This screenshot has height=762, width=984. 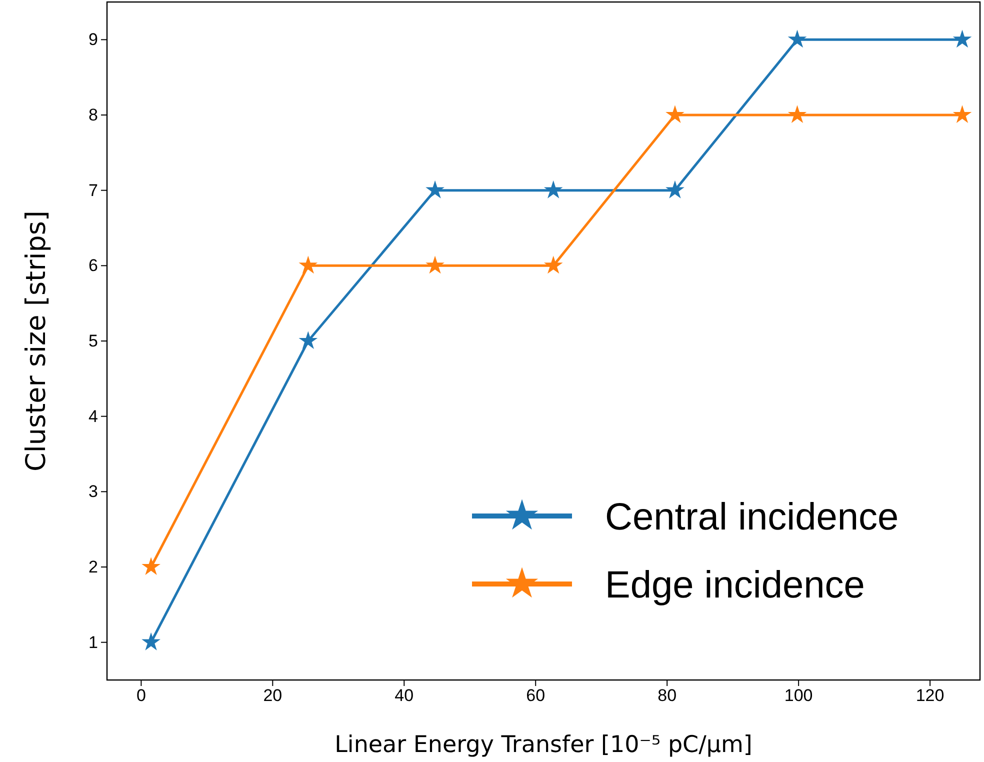 What do you see at coordinates (798, 696) in the screenshot?
I see `x-tick-label: 100` at bounding box center [798, 696].